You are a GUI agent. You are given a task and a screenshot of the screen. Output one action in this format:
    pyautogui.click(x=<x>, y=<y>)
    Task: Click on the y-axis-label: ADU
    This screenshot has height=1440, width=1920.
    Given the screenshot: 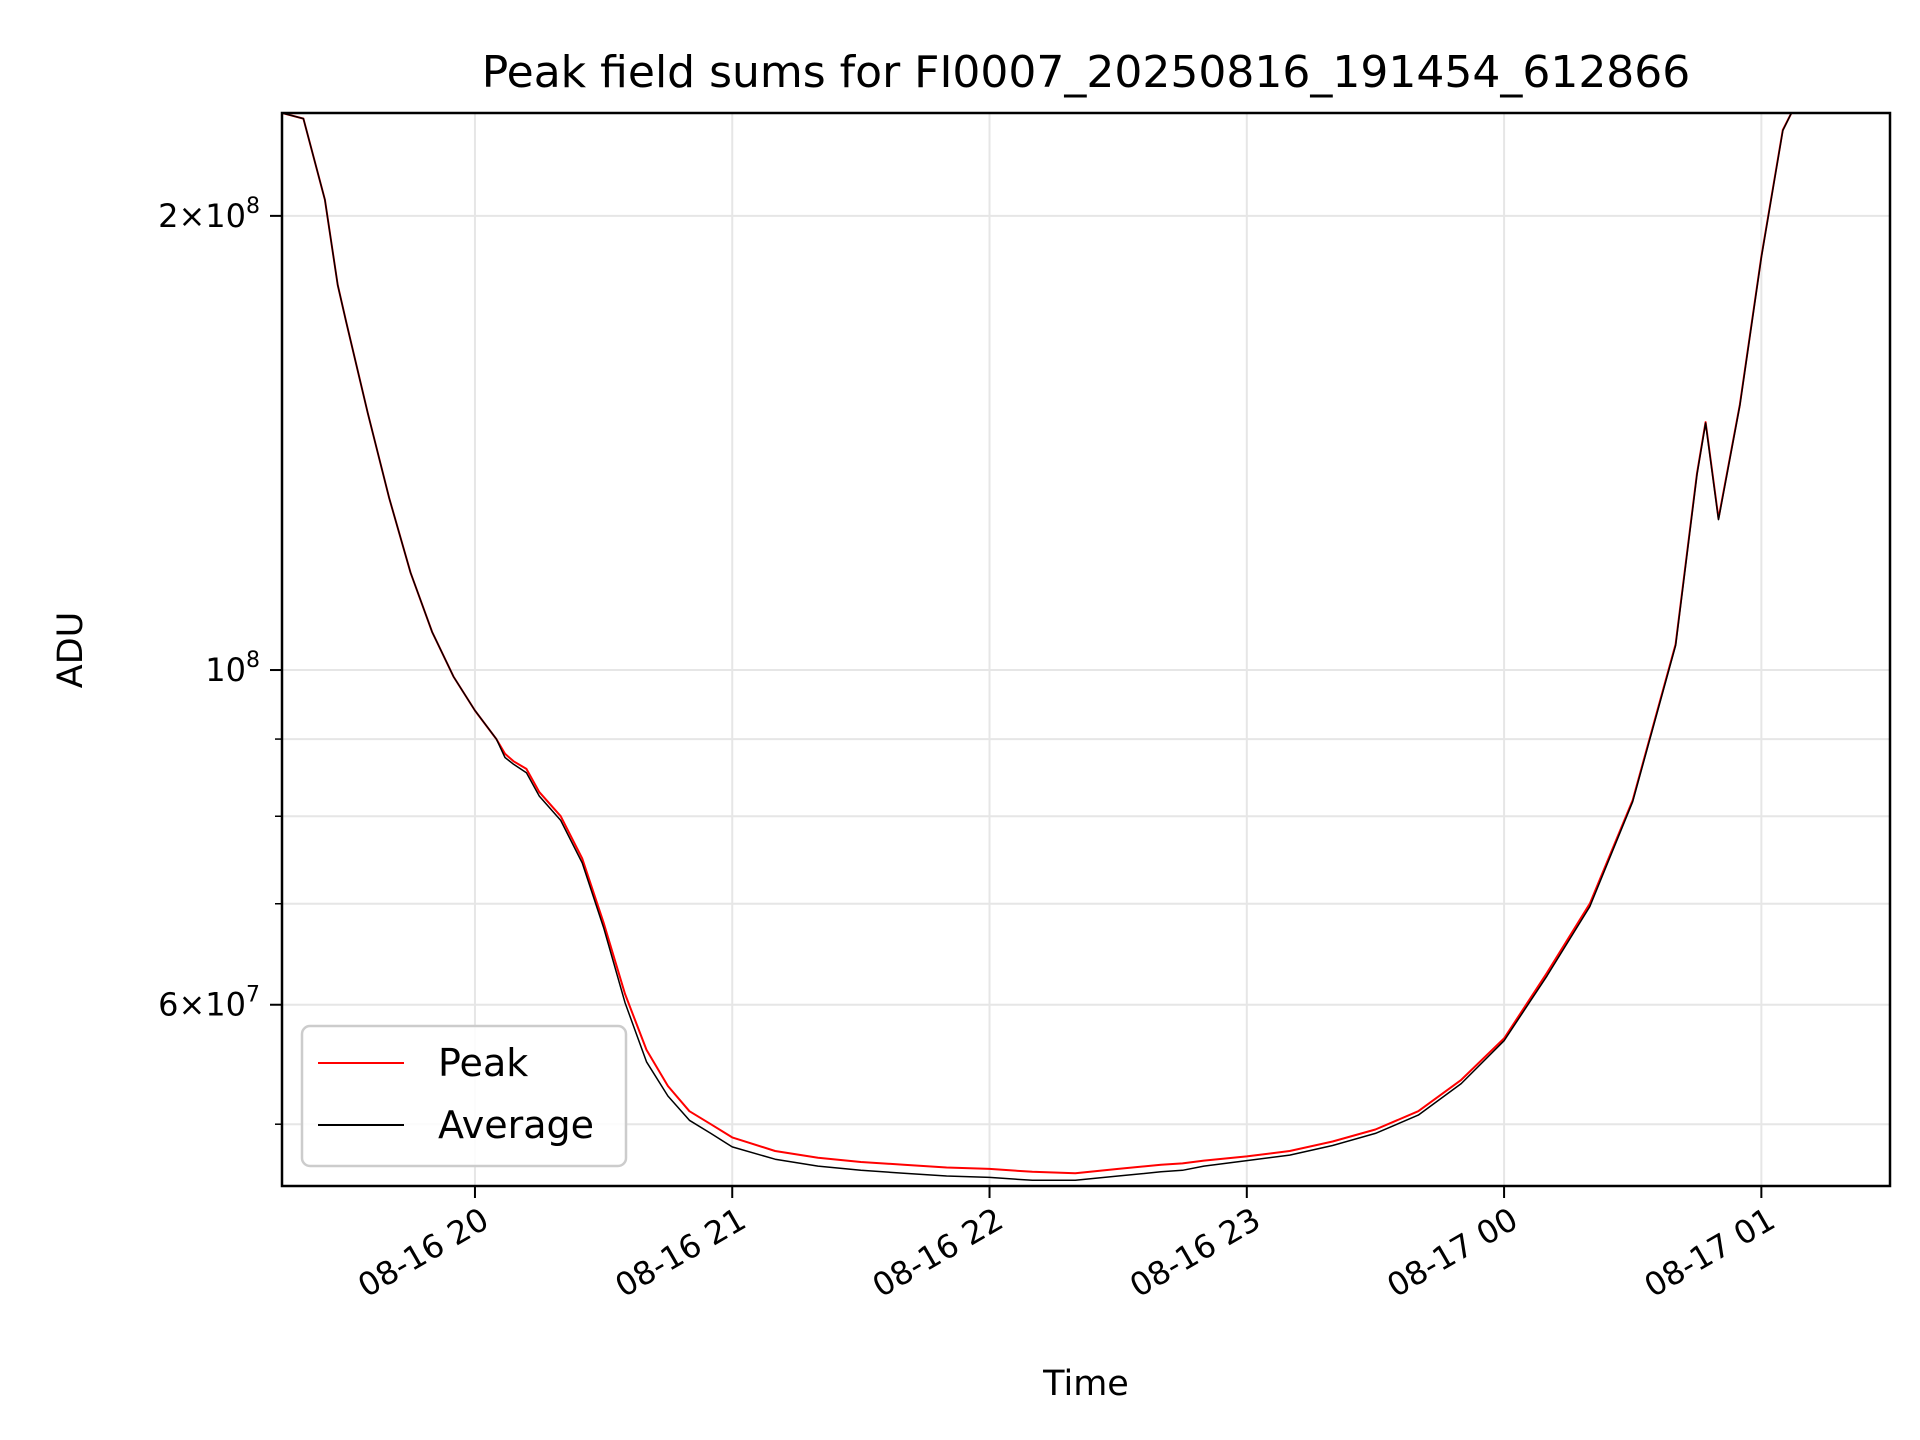 What is the action you would take?
    pyautogui.click(x=71, y=650)
    